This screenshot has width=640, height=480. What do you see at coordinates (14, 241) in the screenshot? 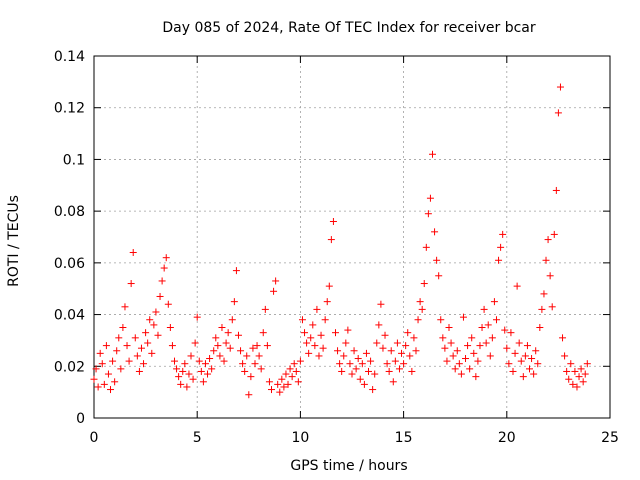
I see `y-axis-label: ROTI / TECUs` at bounding box center [14, 241].